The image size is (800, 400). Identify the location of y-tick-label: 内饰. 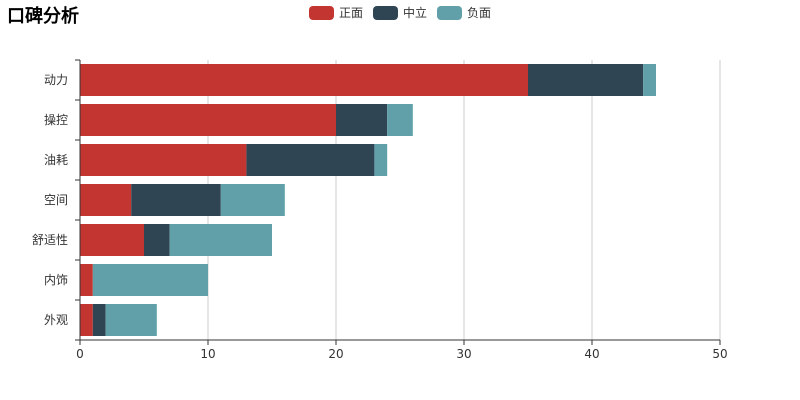
(56, 280).